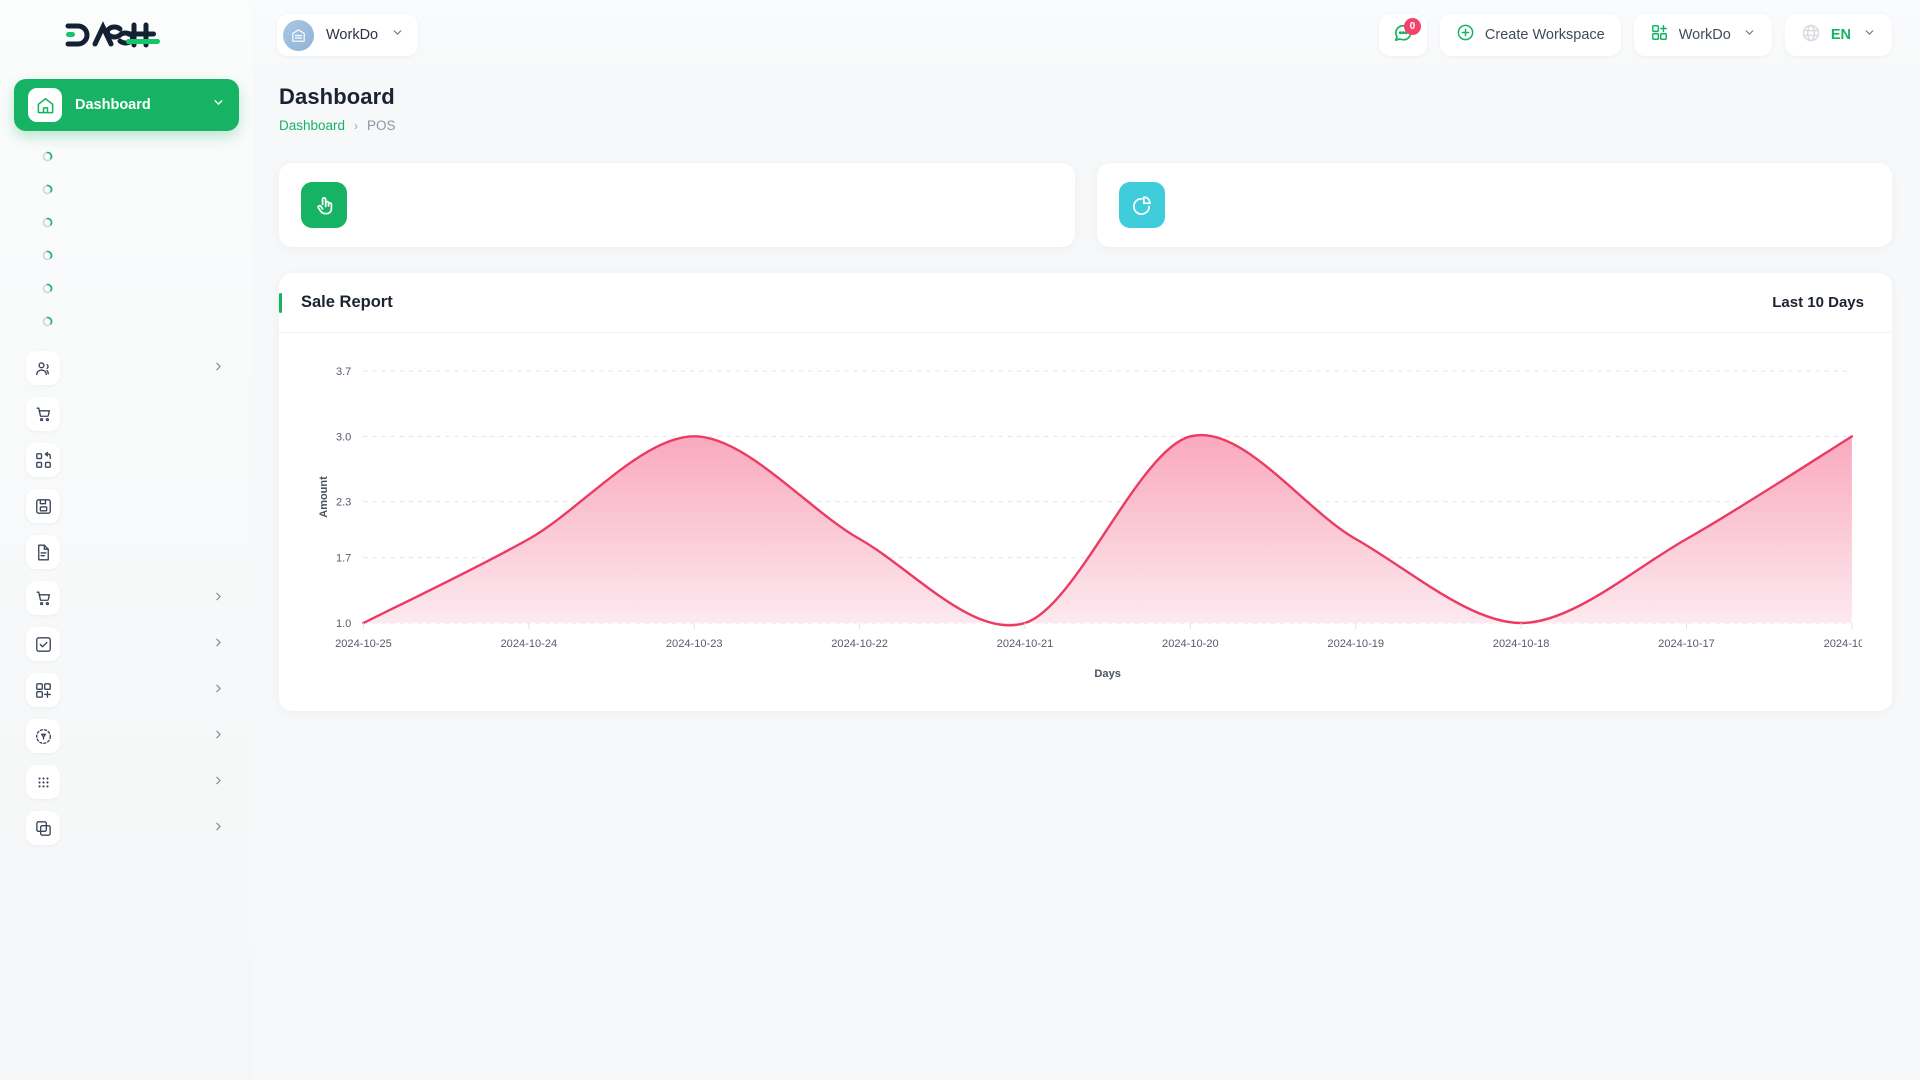 This screenshot has height=1080, width=1920. What do you see at coordinates (1086, 35) in the screenshot?
I see `topbar: WorkDo 0` at bounding box center [1086, 35].